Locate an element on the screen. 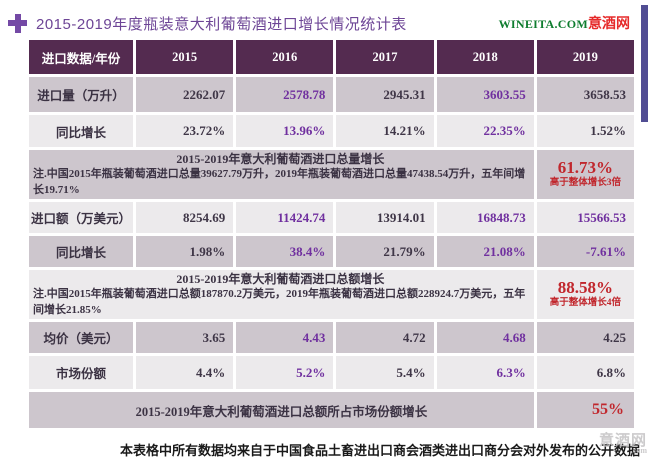 The width and height of the screenshot is (650, 468). watermark-logo: 意酒网 .com is located at coordinates (623, 444).